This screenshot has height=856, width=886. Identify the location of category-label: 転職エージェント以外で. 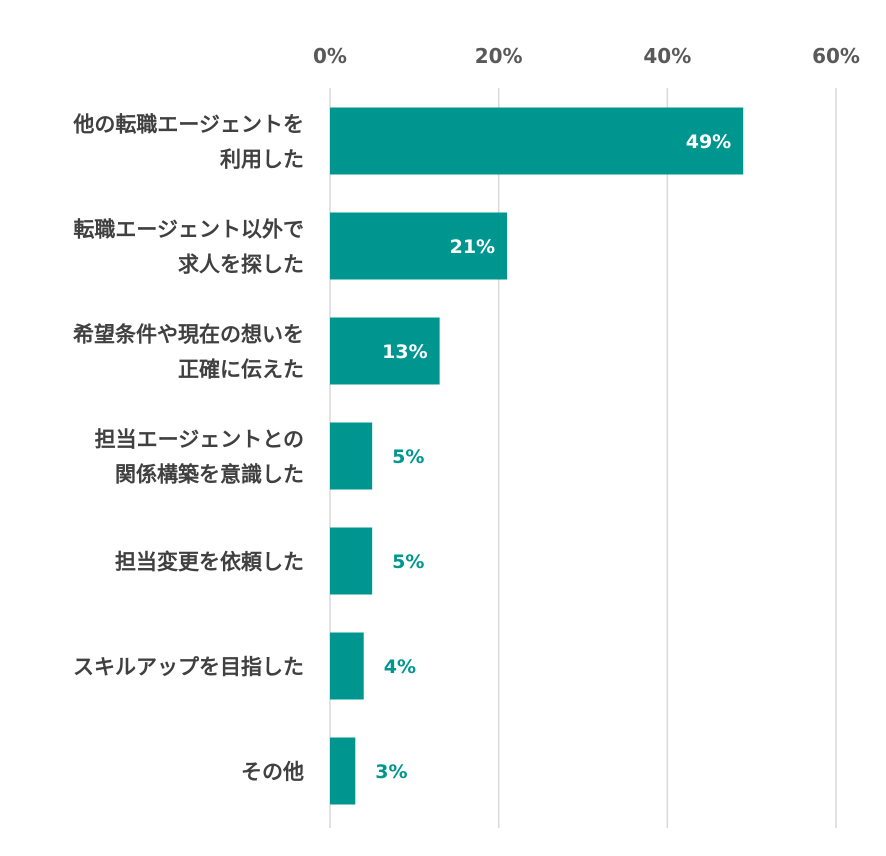
(188, 230).